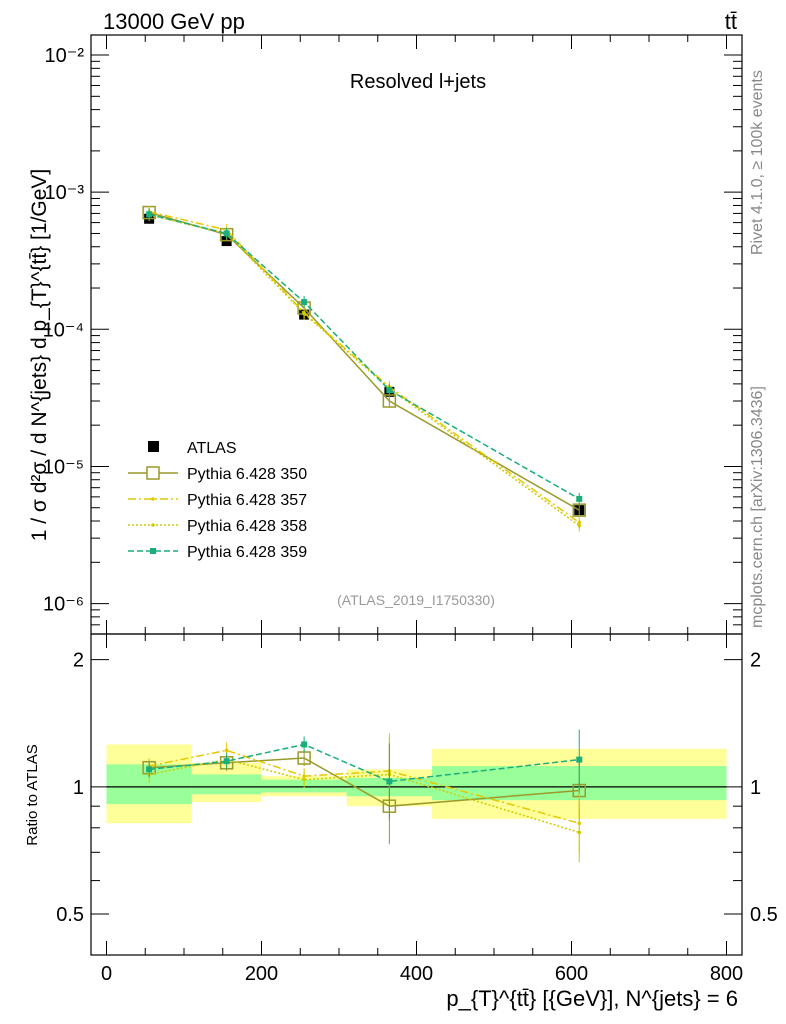 This screenshot has height=1024, width=786. I want to click on y-tick-label-ratio-right-2: 2, so click(755, 661).